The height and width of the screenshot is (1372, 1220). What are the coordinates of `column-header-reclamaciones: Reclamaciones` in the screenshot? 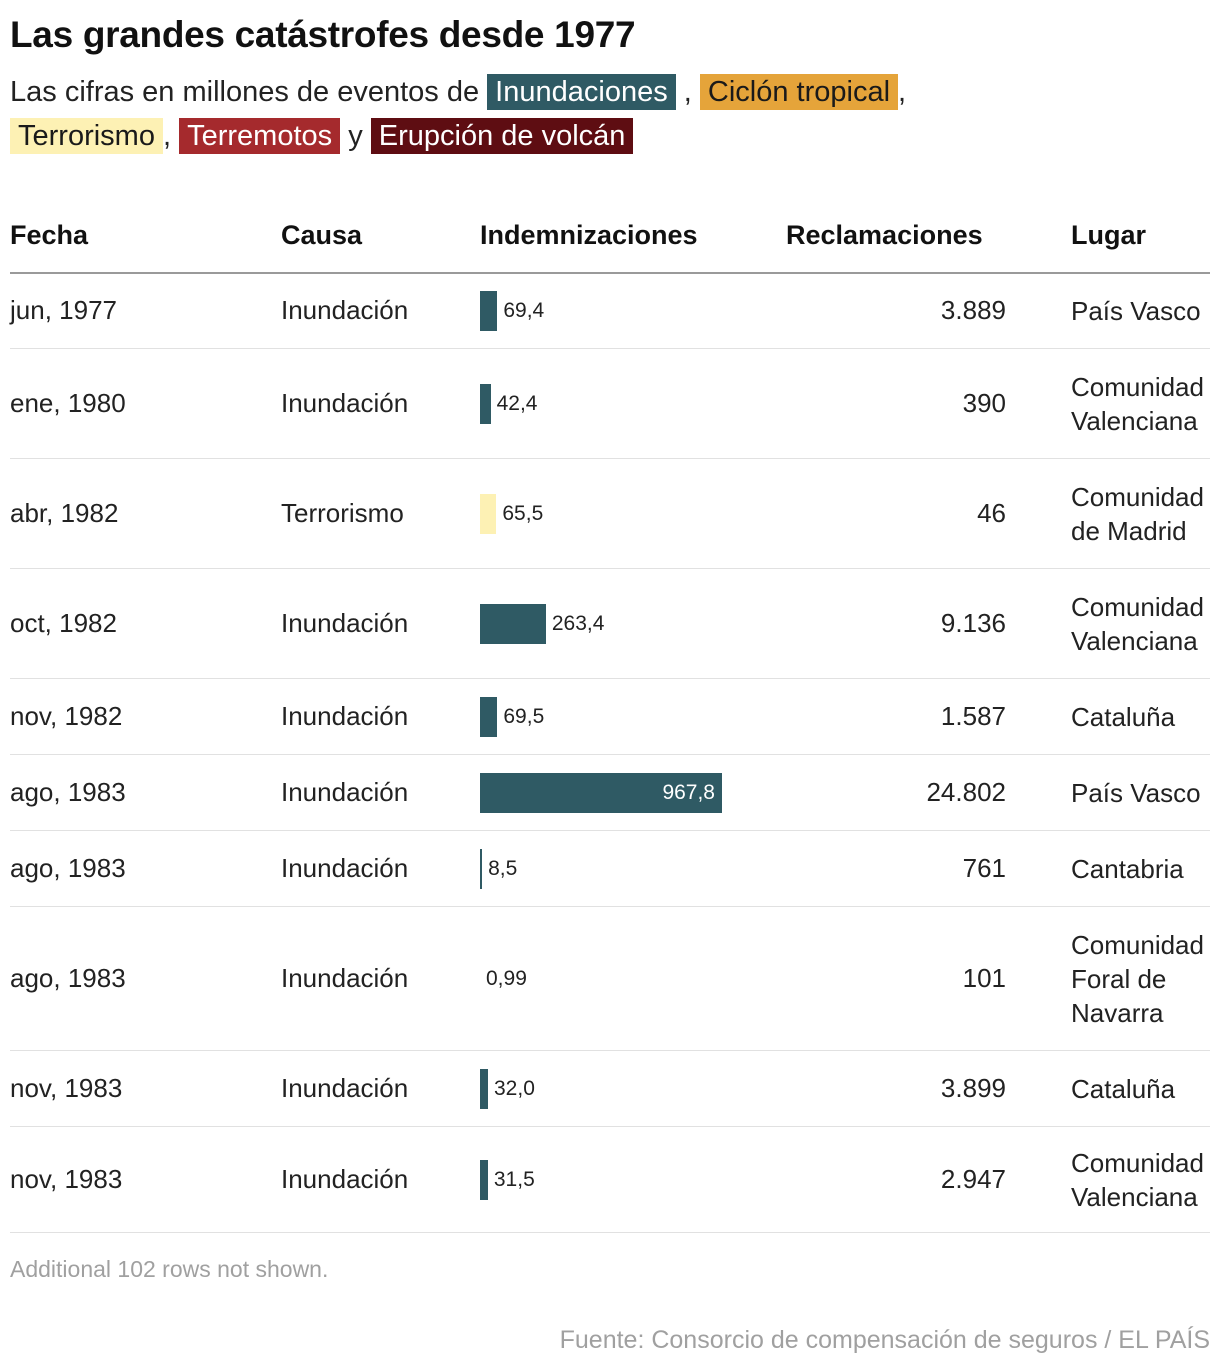 It's located at (884, 235).